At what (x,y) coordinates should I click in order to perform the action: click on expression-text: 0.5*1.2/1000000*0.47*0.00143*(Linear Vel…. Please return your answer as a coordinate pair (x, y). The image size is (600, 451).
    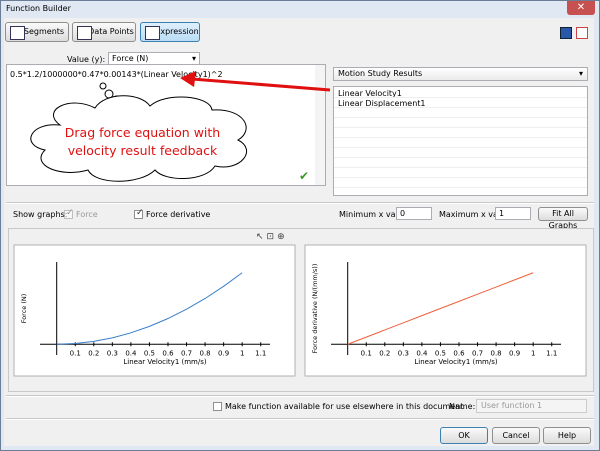
    Looking at the image, I should click on (116, 74).